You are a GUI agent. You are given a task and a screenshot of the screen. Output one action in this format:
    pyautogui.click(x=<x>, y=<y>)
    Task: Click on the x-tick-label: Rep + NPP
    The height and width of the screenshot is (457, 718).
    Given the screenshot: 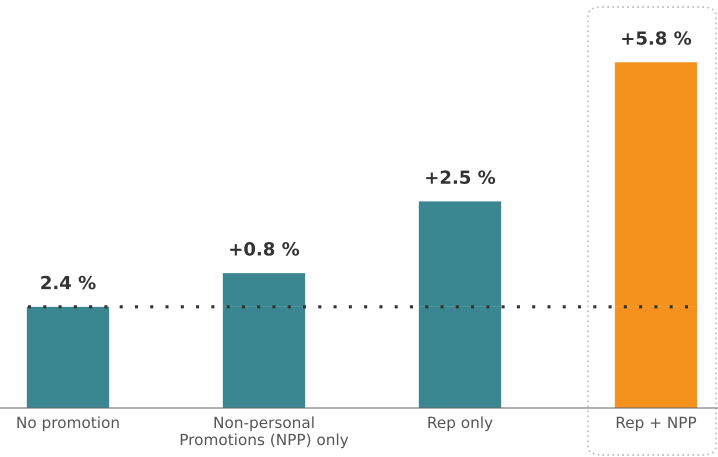 What is the action you would take?
    pyautogui.click(x=656, y=424)
    